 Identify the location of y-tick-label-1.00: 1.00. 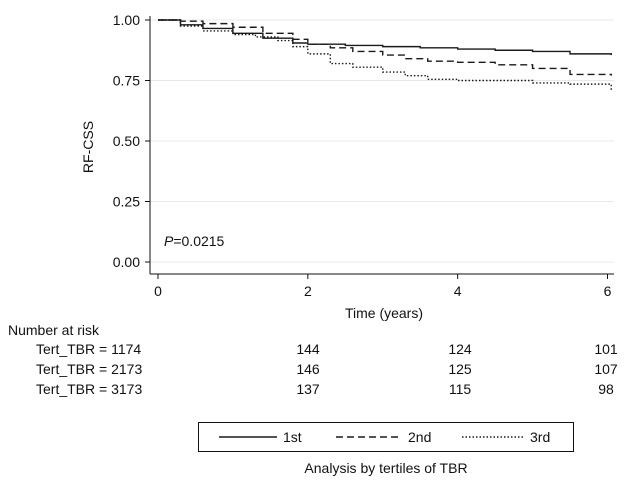
(126, 20).